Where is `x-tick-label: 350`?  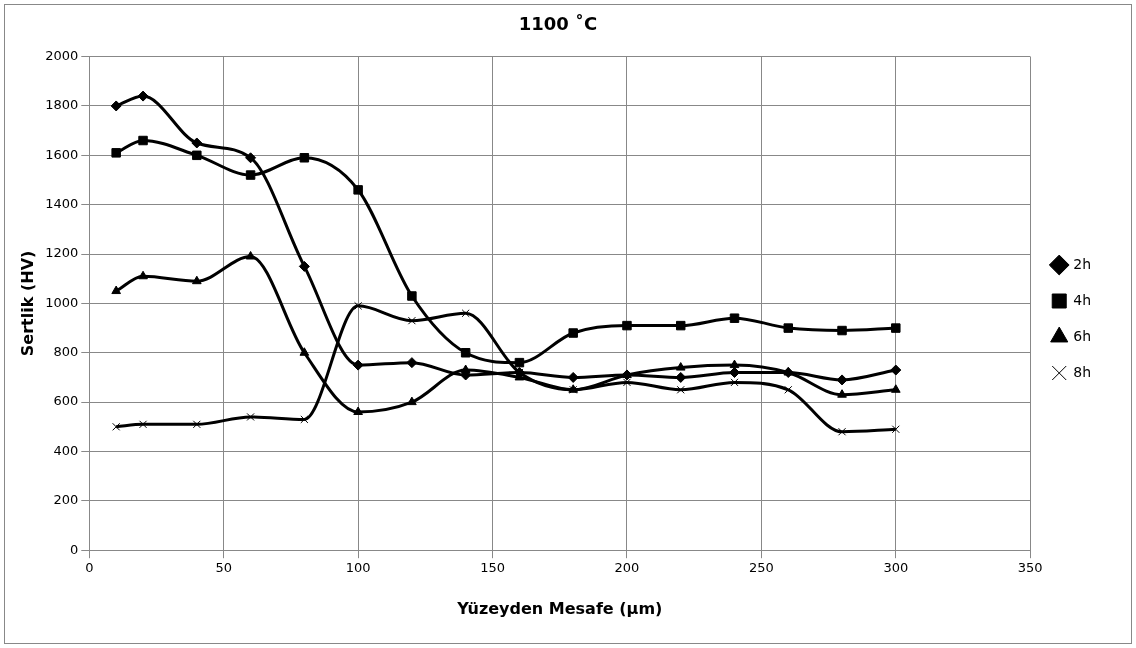 x-tick-label: 350 is located at coordinates (1030, 568).